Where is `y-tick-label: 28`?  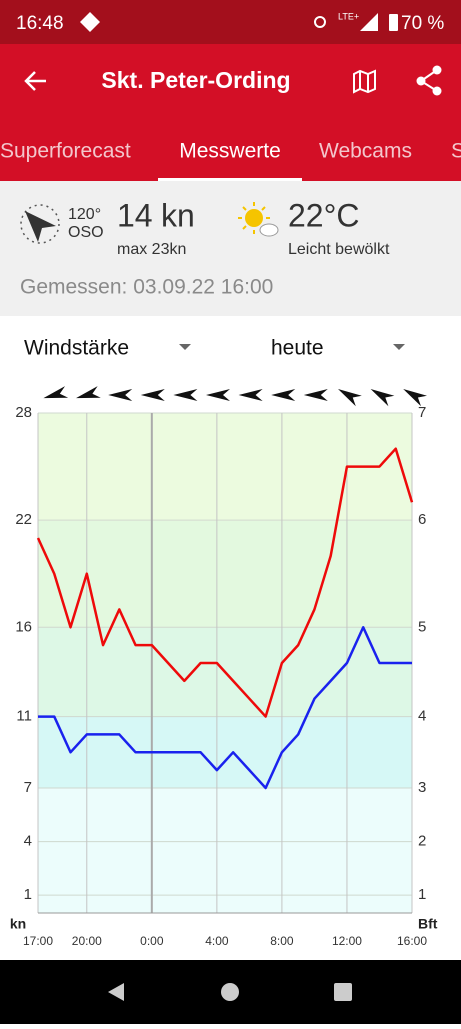
y-tick-label: 28 is located at coordinates (23, 412).